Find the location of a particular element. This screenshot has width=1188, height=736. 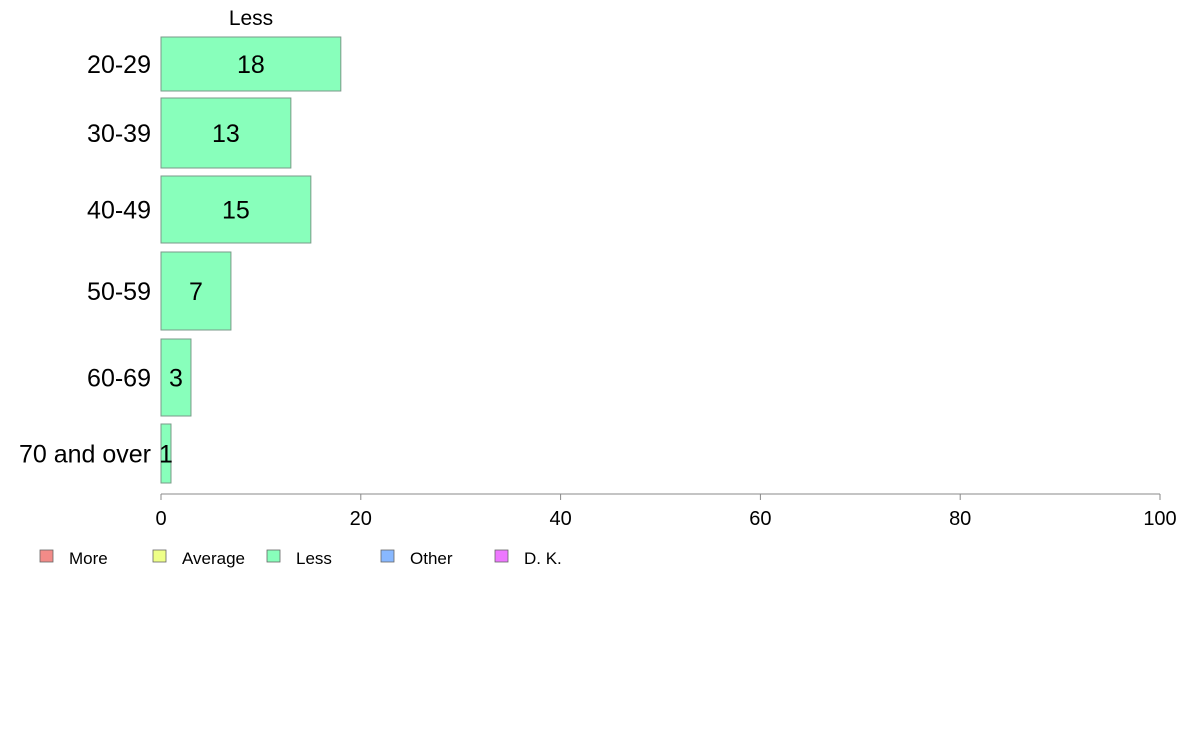

category-label: 20-29 is located at coordinates (119, 65).